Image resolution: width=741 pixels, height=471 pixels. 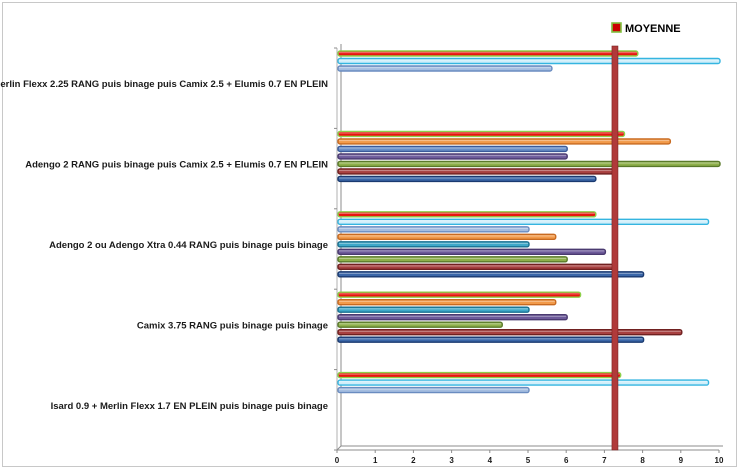 I want to click on legend-label: MOYENNE, so click(x=653, y=29).